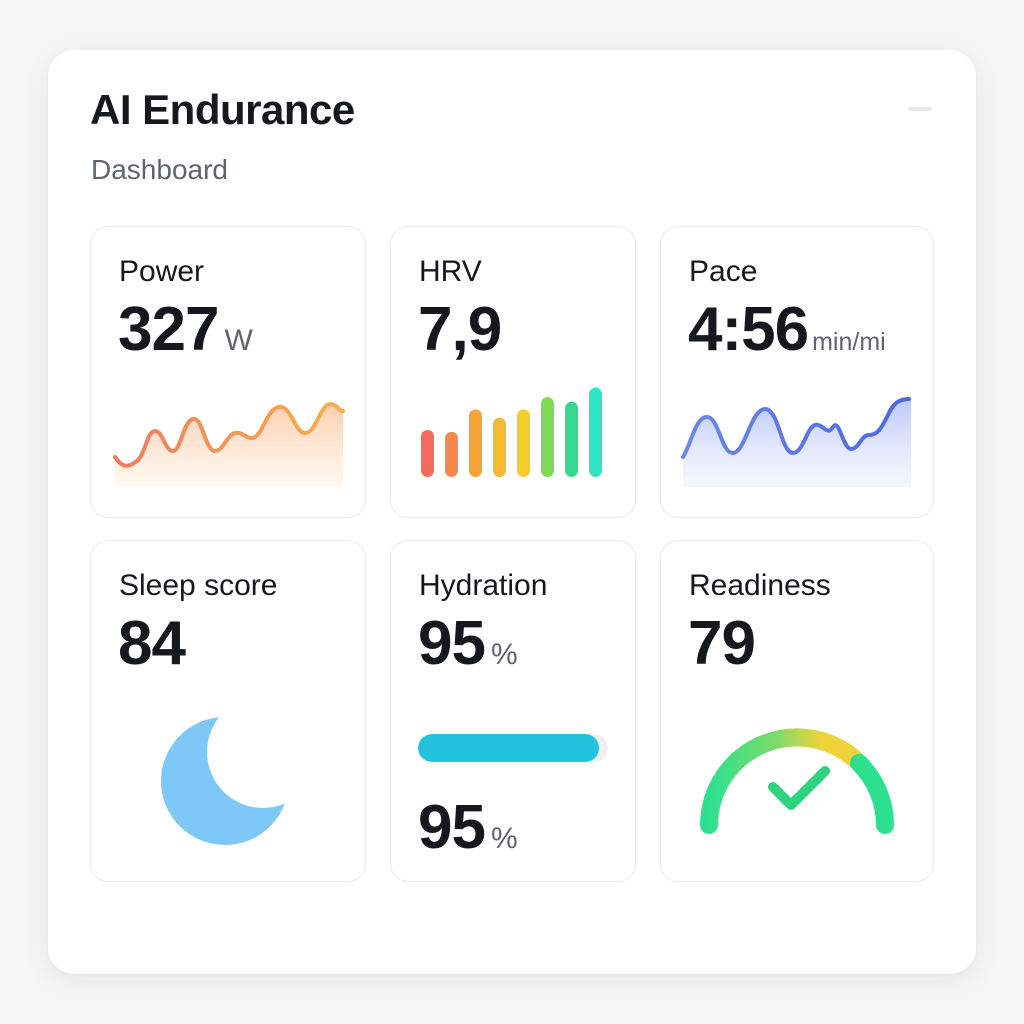 This screenshot has width=1024, height=1024. I want to click on hydration-progress-bar, so click(513, 748).